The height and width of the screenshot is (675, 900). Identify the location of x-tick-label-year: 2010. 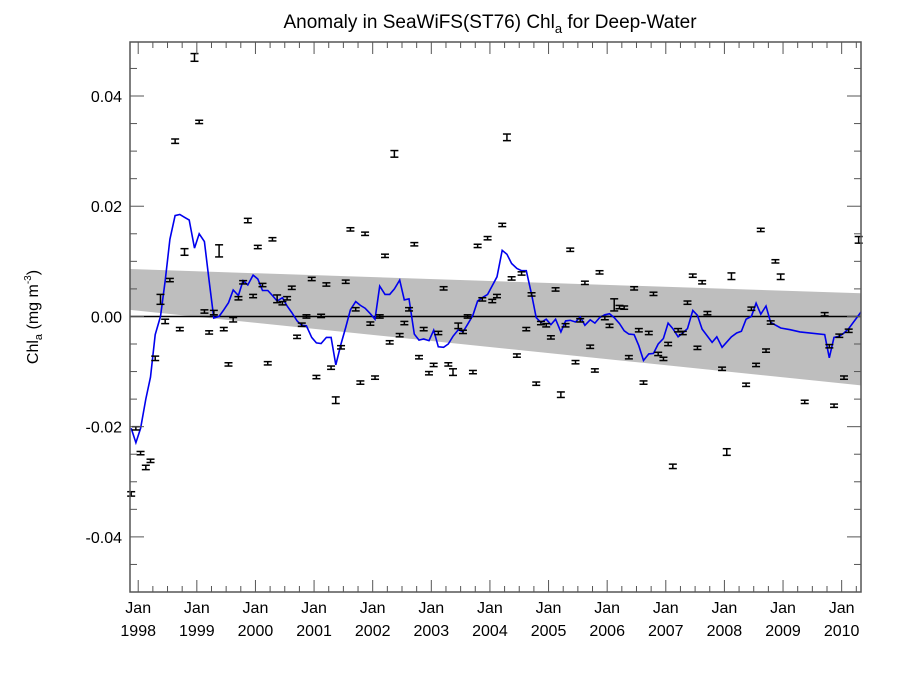
(842, 631).